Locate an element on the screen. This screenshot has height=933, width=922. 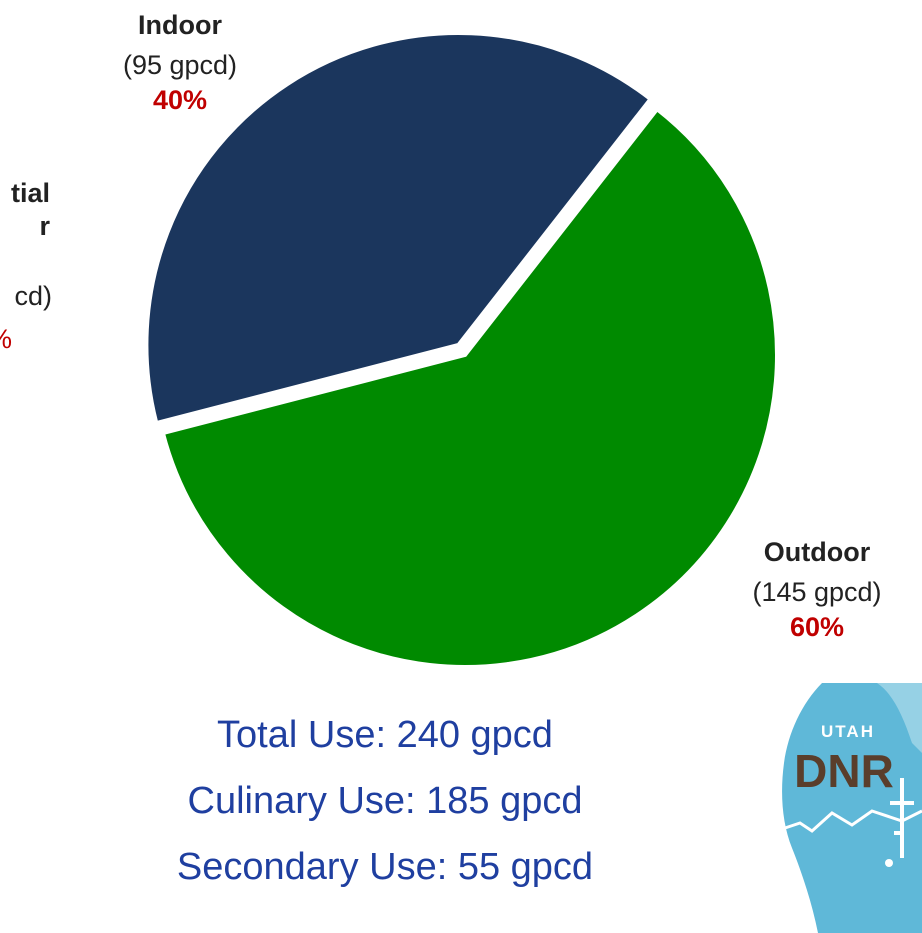
logo-main-text: DNR is located at coordinates (844, 771).